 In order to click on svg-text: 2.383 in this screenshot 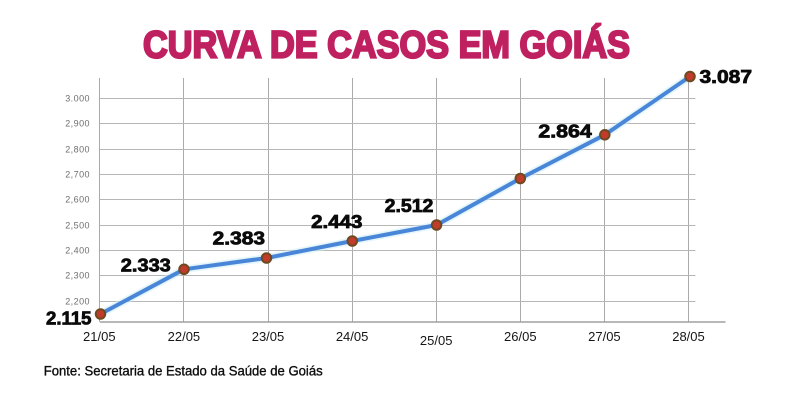, I will do `click(239, 237)`.